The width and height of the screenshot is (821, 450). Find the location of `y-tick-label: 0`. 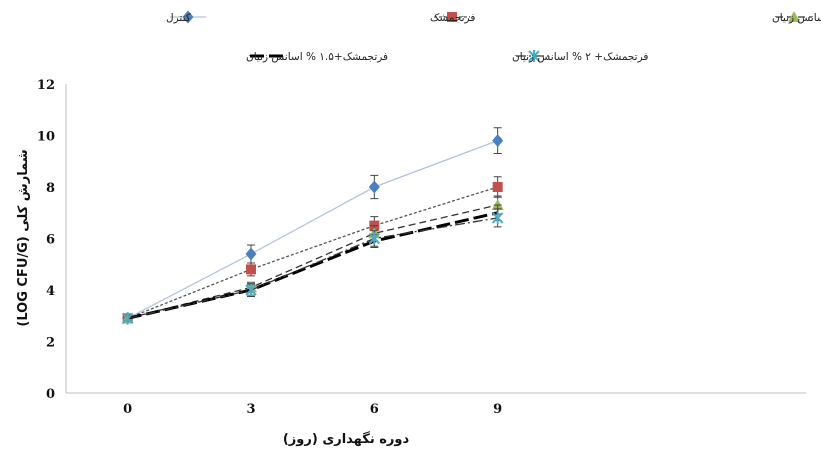

y-tick-label: 0 is located at coordinates (50, 394).